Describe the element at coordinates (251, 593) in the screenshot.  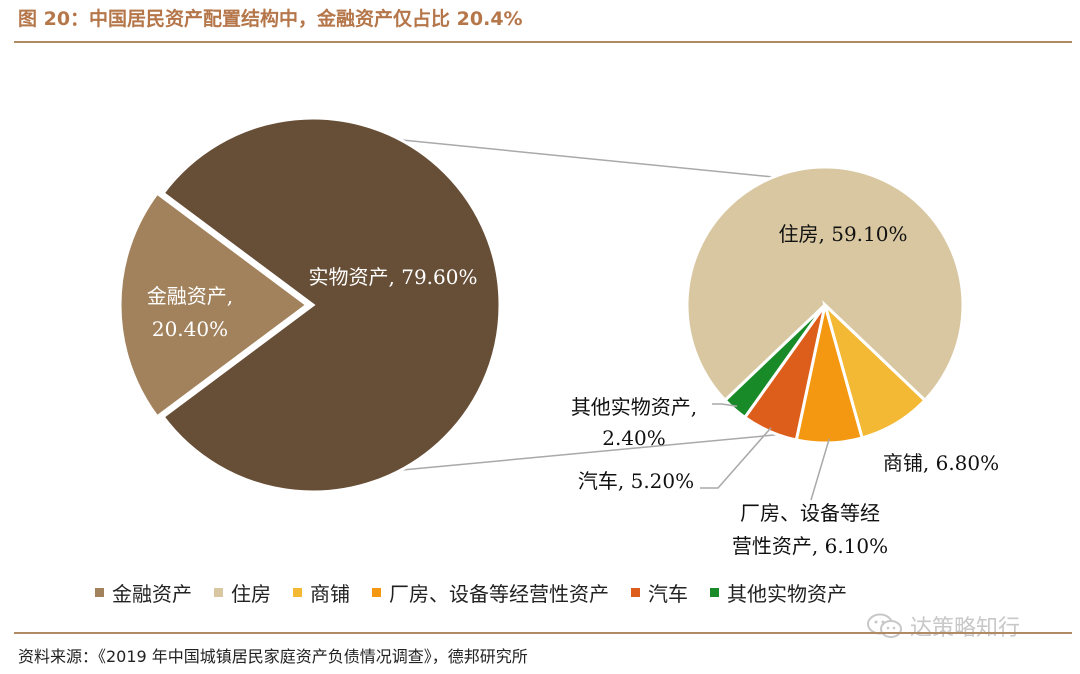
I see `legend-label: 住房` at that location.